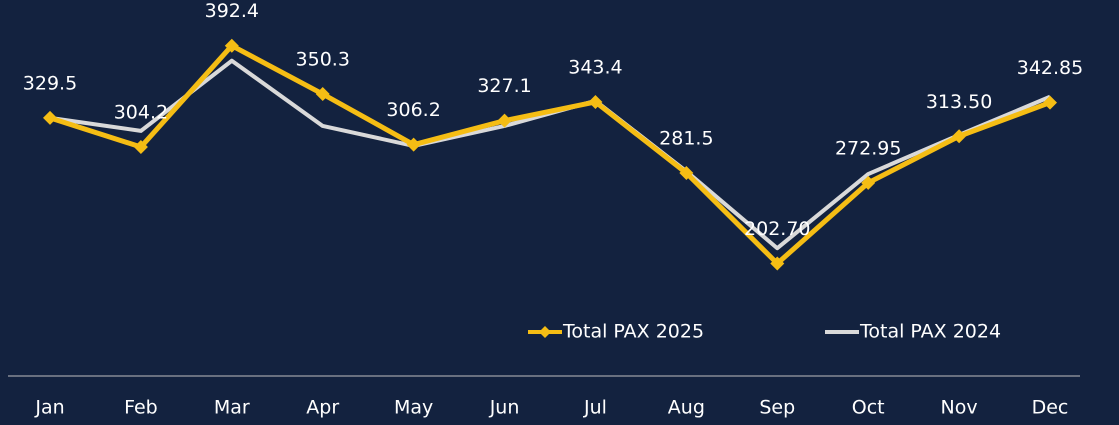 The height and width of the screenshot is (425, 1119). I want to click on data-label: 329.5, so click(50, 83).